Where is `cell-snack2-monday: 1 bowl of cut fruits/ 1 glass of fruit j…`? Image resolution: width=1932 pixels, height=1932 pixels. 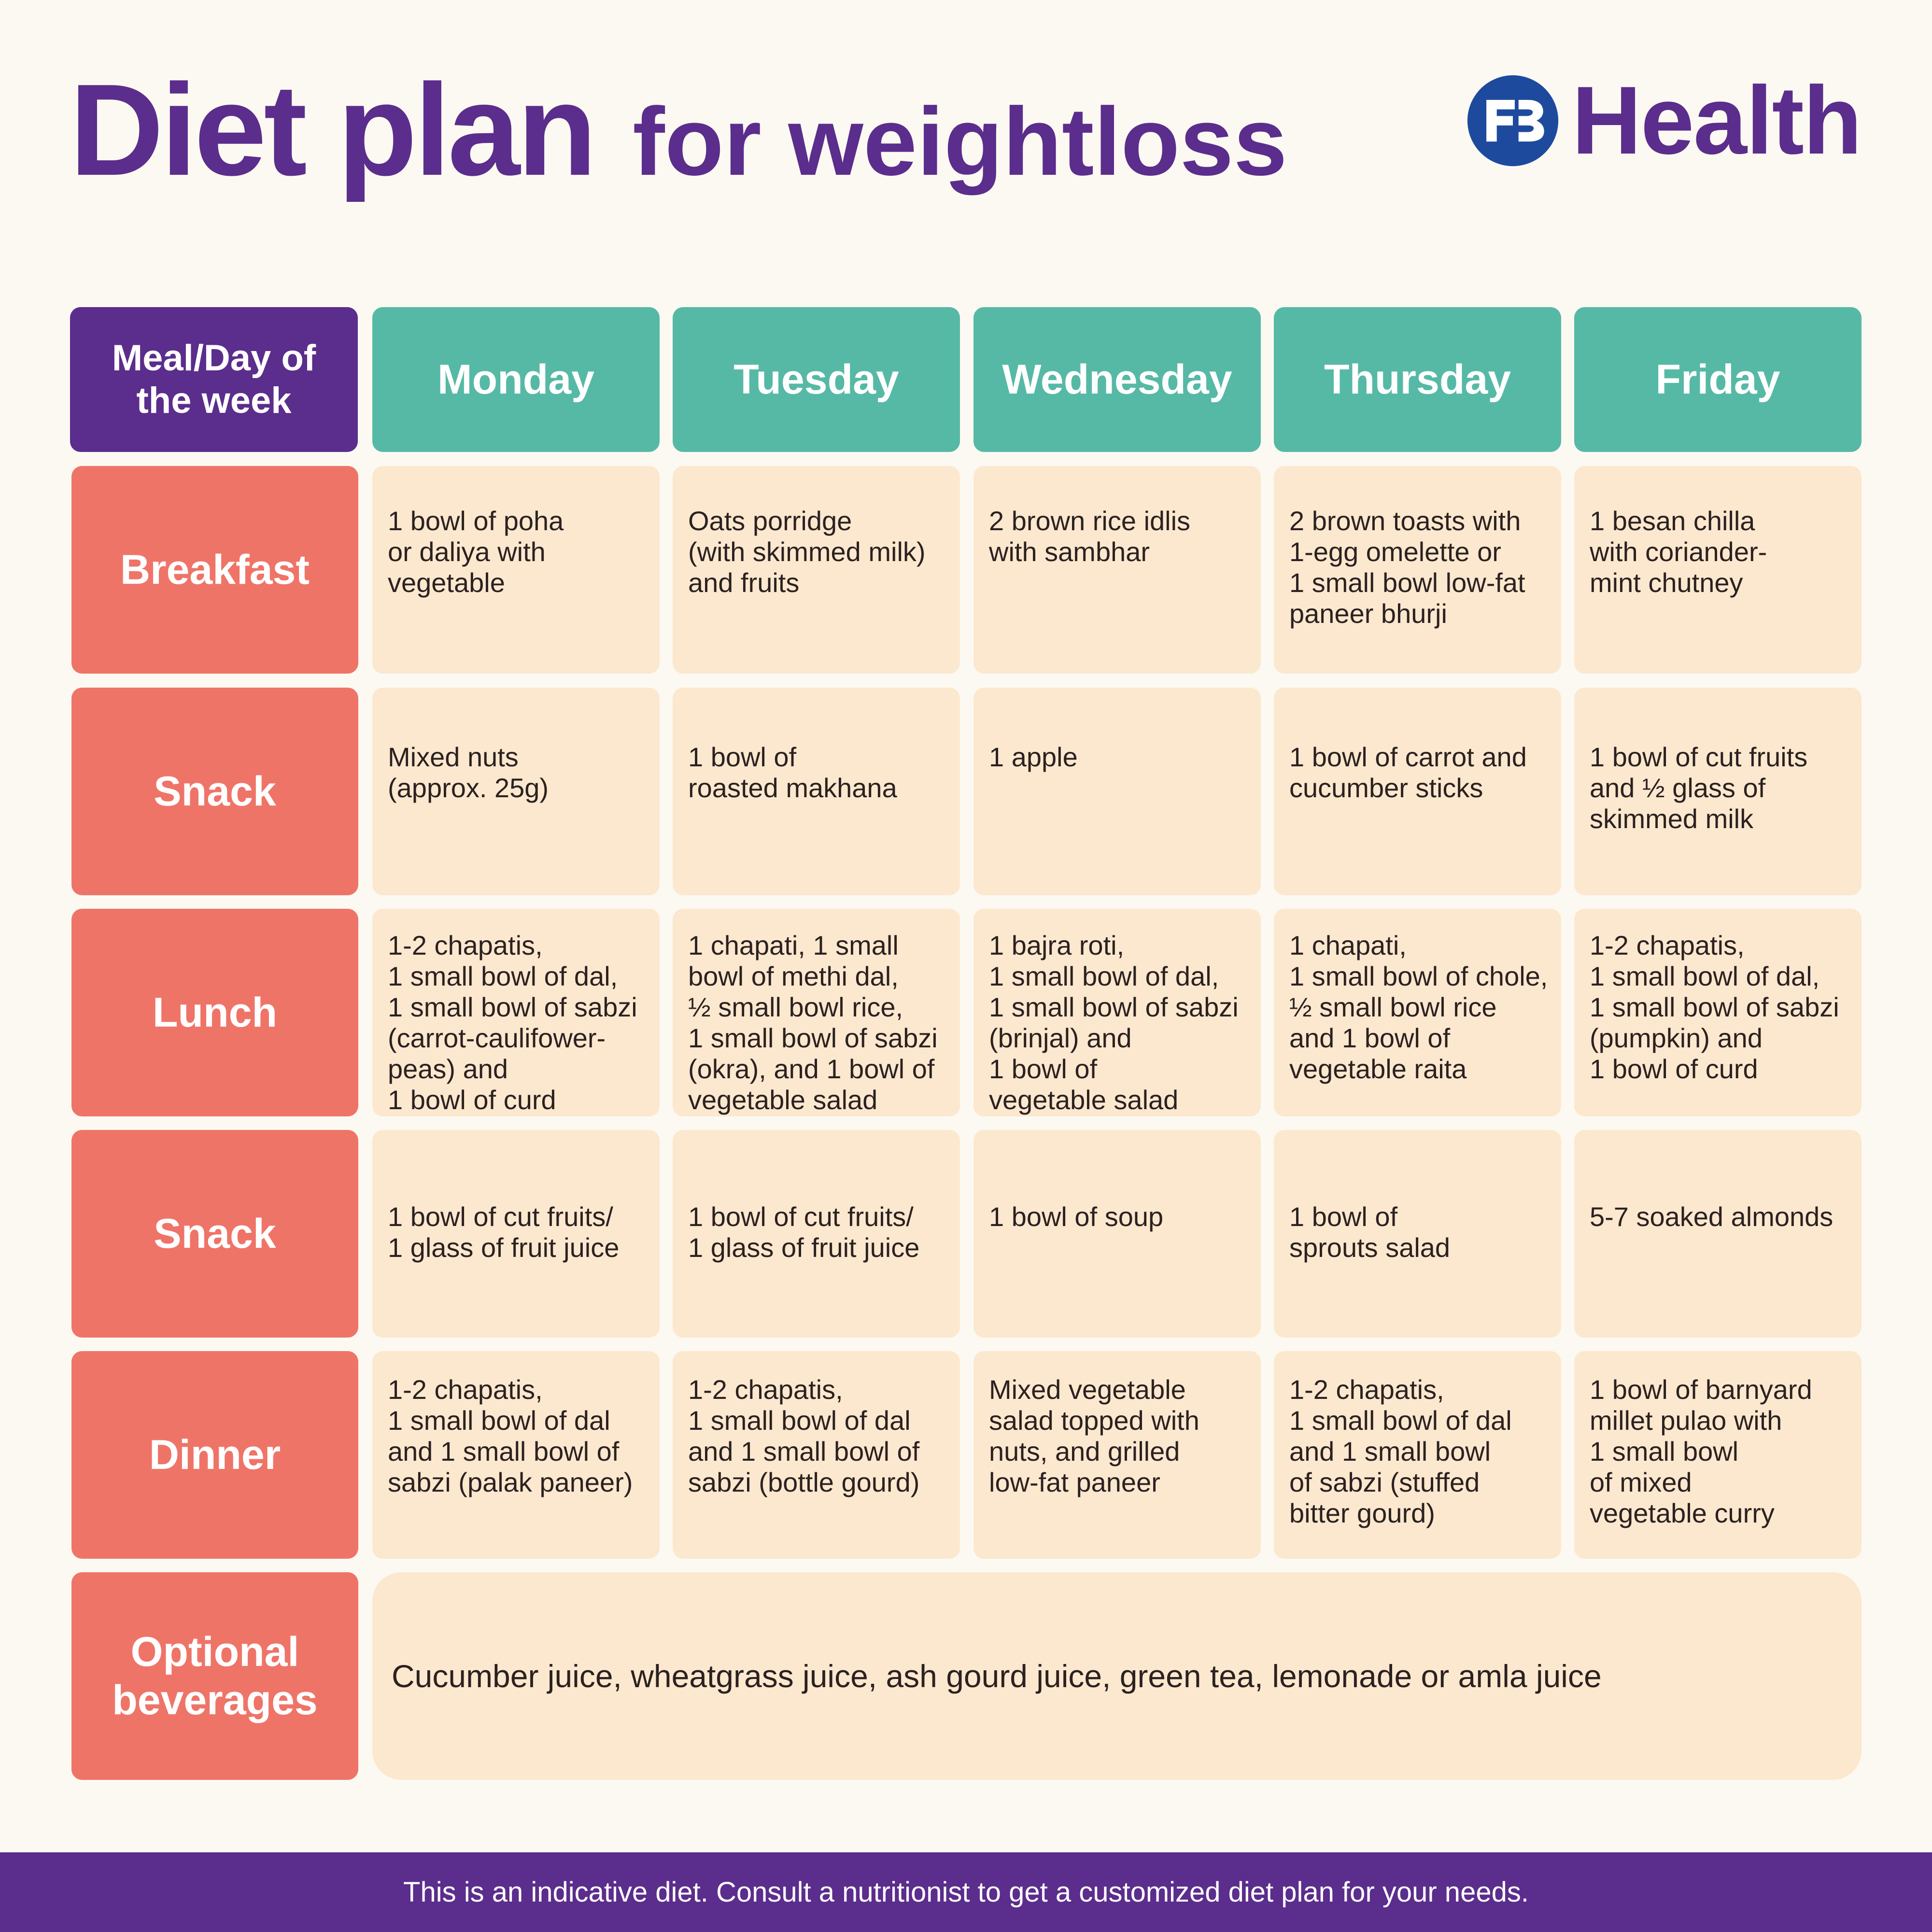 cell-snack2-monday: 1 bowl of cut fruits/ 1 glass of fruit j… is located at coordinates (516, 1234).